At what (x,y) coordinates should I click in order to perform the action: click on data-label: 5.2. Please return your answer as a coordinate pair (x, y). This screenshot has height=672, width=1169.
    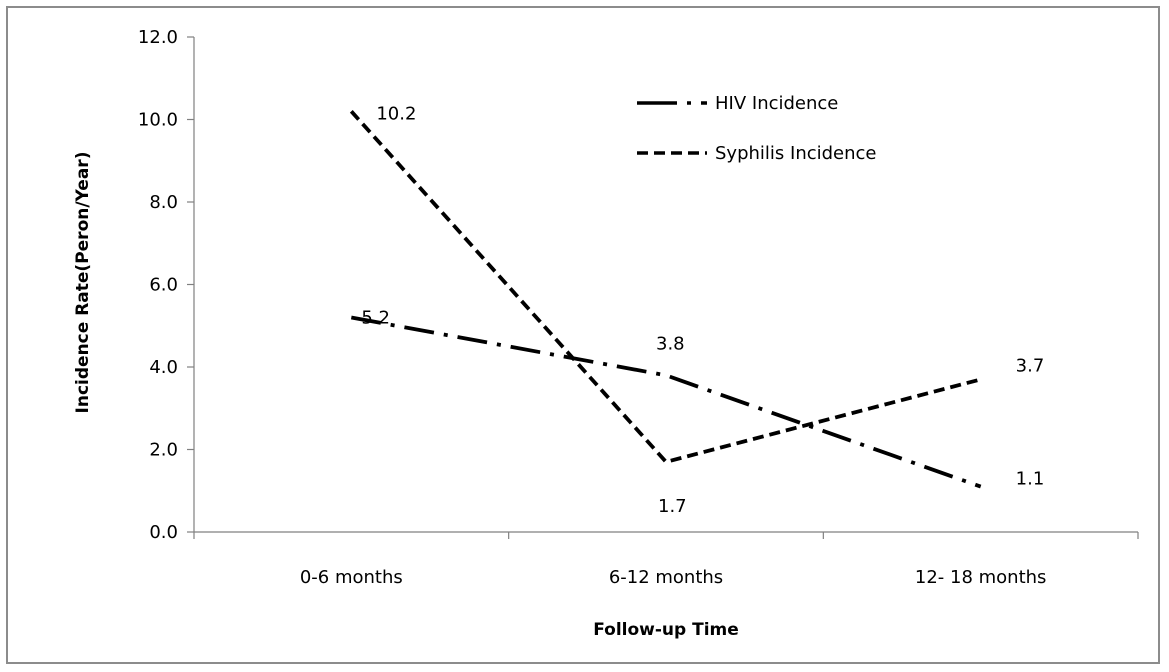
    Looking at the image, I should click on (375, 318).